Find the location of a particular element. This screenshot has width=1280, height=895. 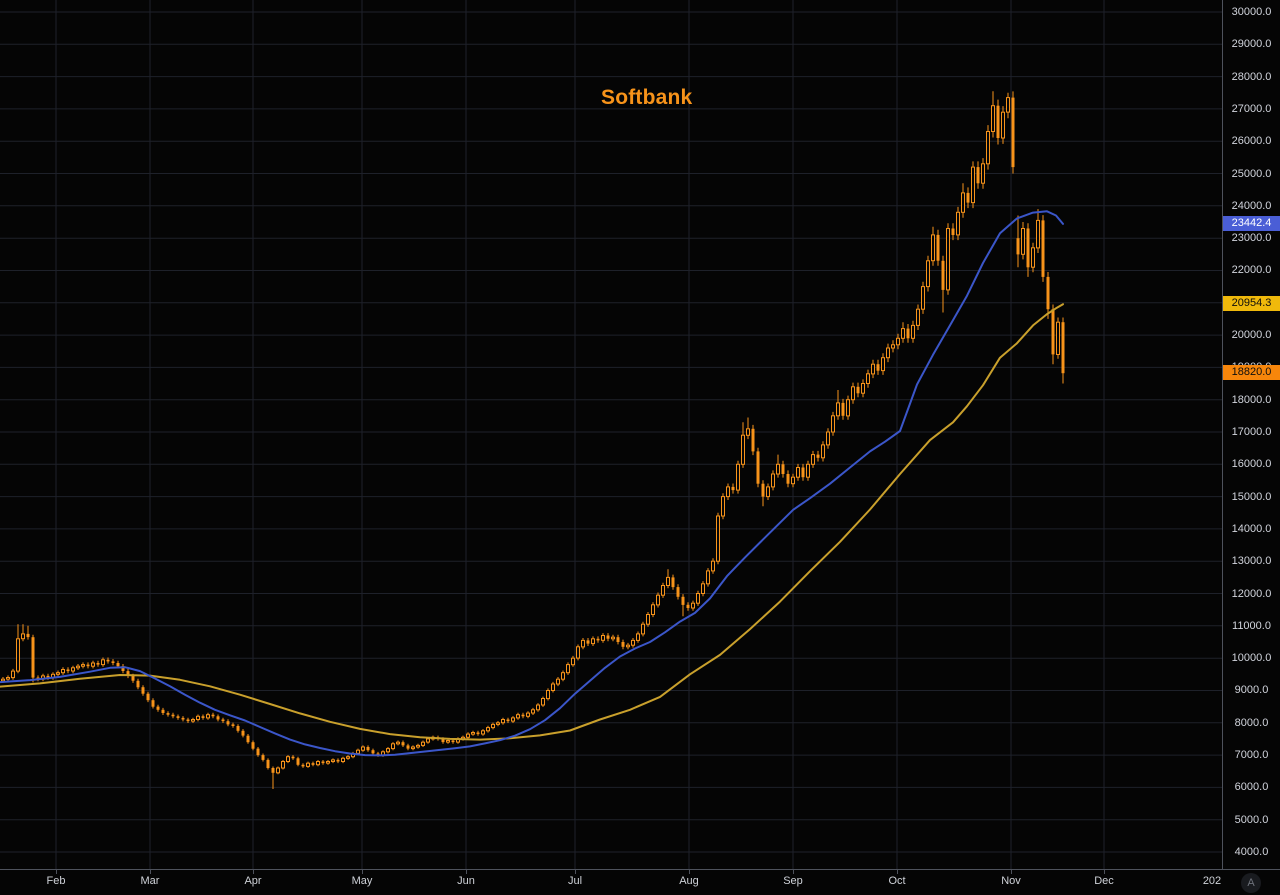

price-axis-label: 6000.0 is located at coordinates (1251, 787).